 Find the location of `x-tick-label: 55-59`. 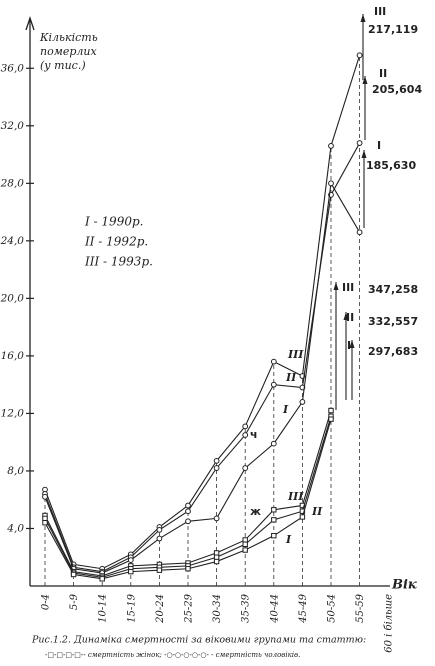

x-tick-label: 55-59 is located at coordinates (360, 607).